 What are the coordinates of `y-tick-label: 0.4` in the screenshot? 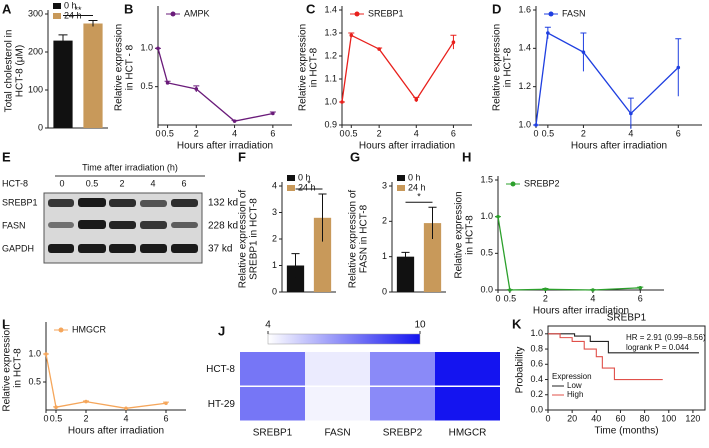 It's located at (536, 379).